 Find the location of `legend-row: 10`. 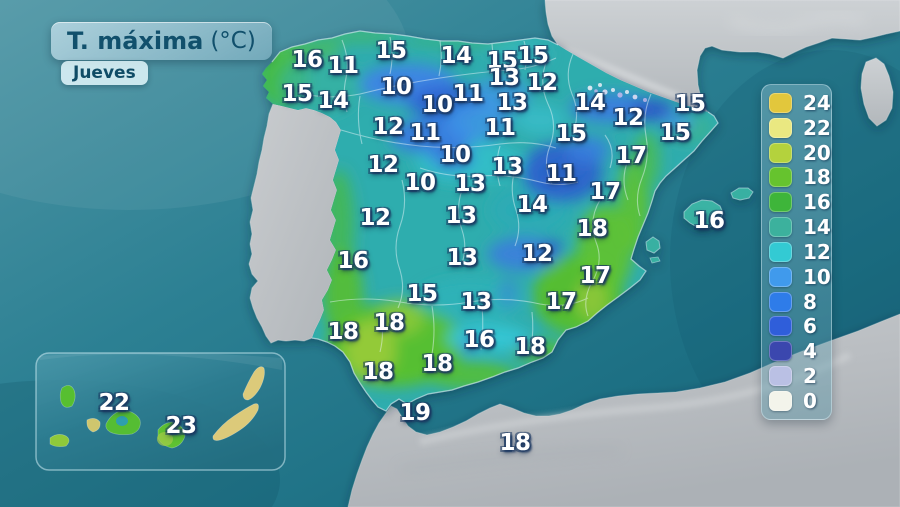

legend-row: 10 is located at coordinates (800, 276).